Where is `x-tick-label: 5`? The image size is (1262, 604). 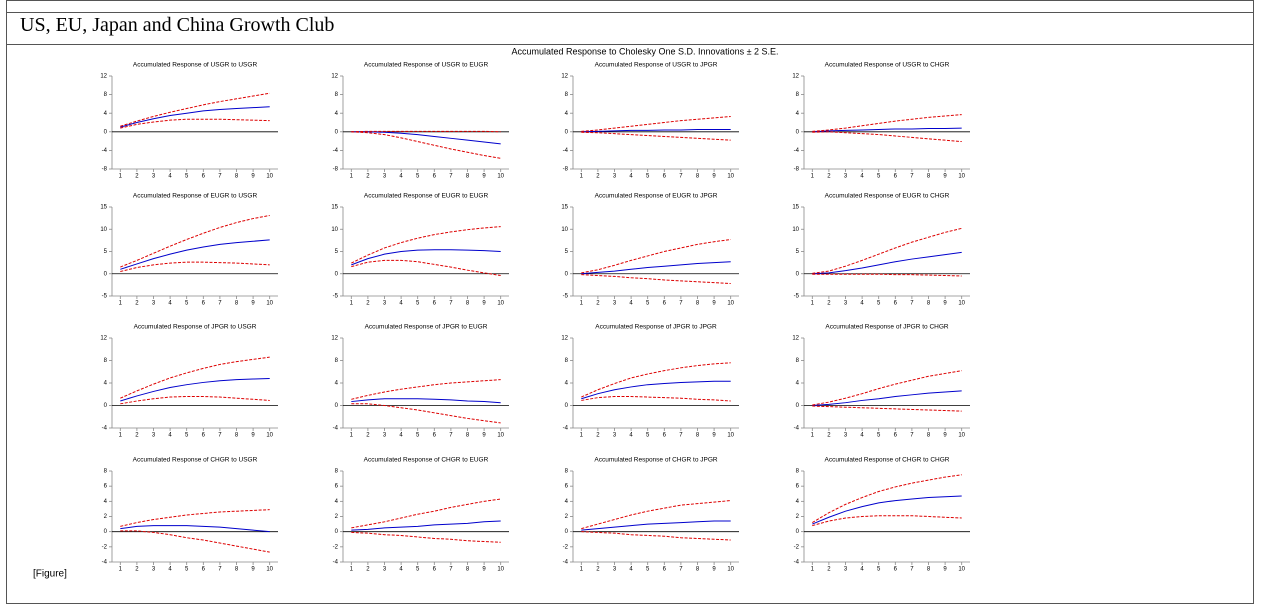
x-tick-label: 5 is located at coordinates (648, 436).